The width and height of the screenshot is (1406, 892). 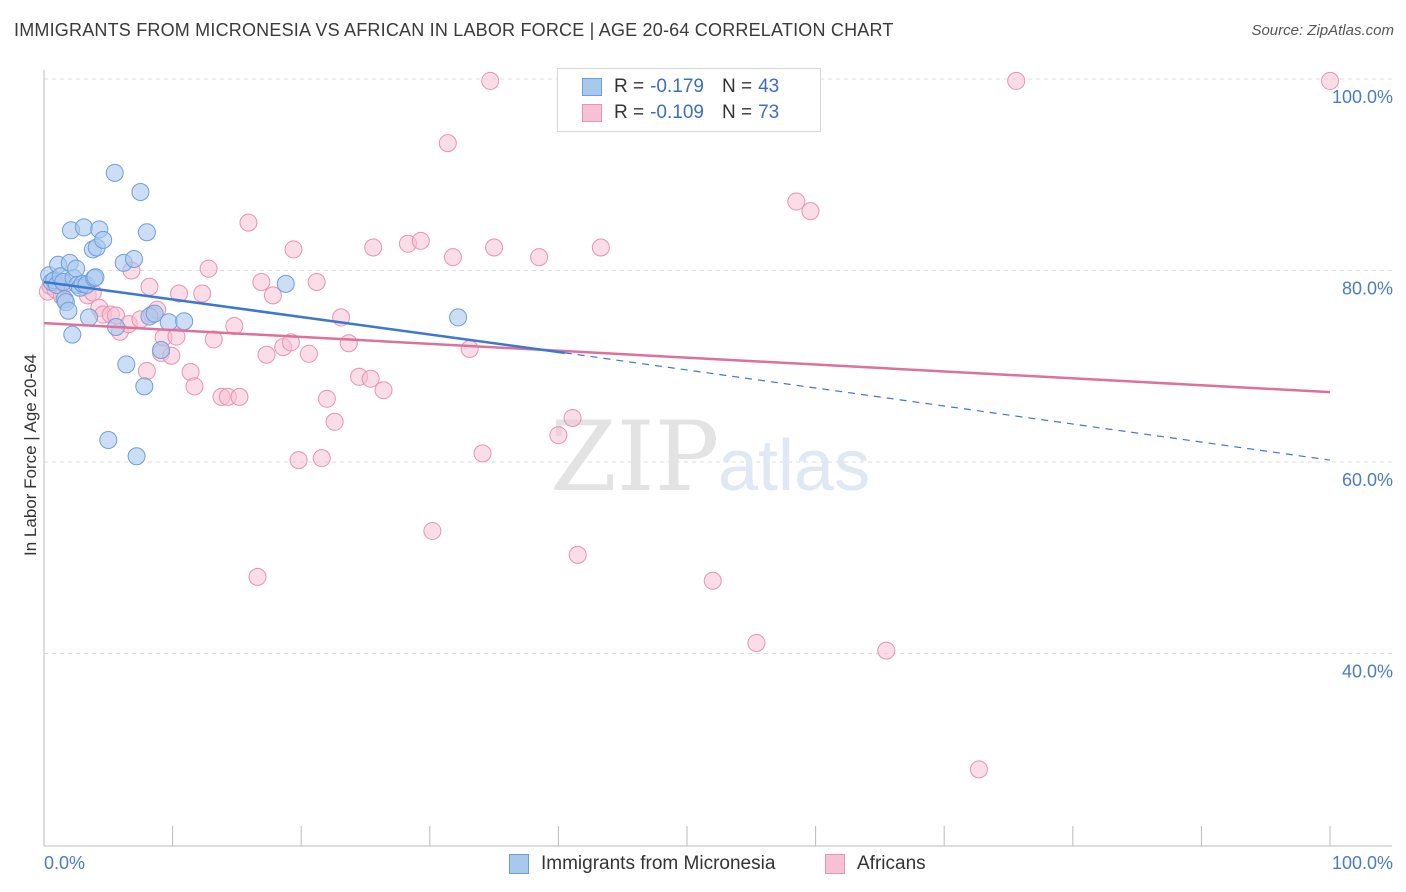 I want to click on watermark-atlas: atlas, so click(x=794, y=466).